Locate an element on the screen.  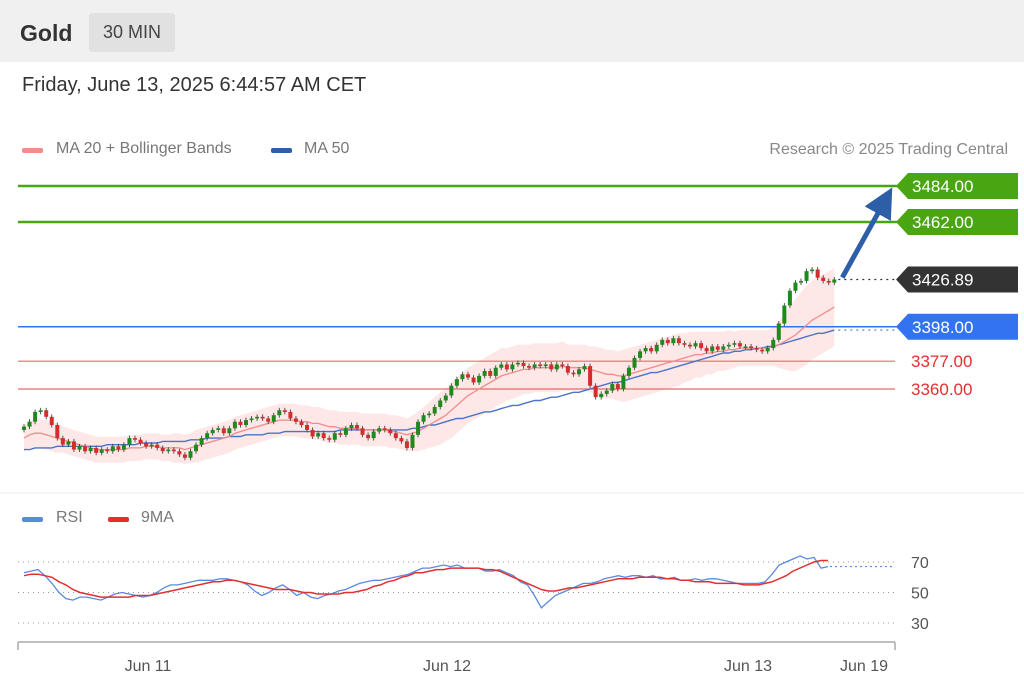
resistance-1-tag-text: 3484.00 is located at coordinates (942, 186).